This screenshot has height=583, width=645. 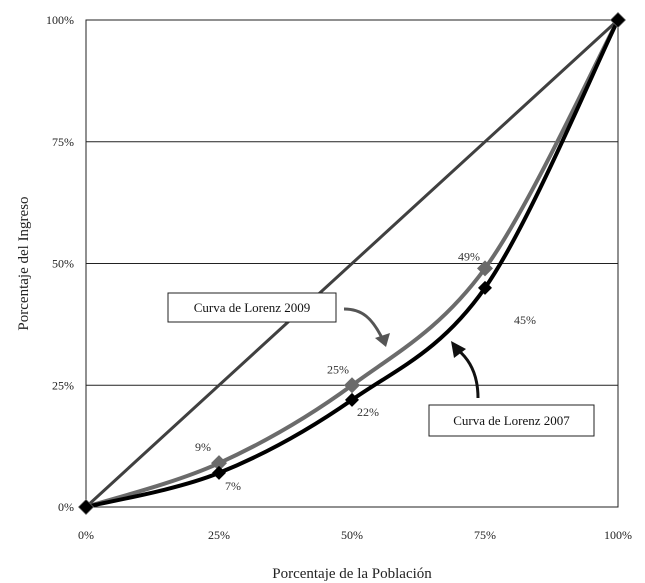 What do you see at coordinates (66, 507) in the screenshot?
I see `y-tick-label: 0%` at bounding box center [66, 507].